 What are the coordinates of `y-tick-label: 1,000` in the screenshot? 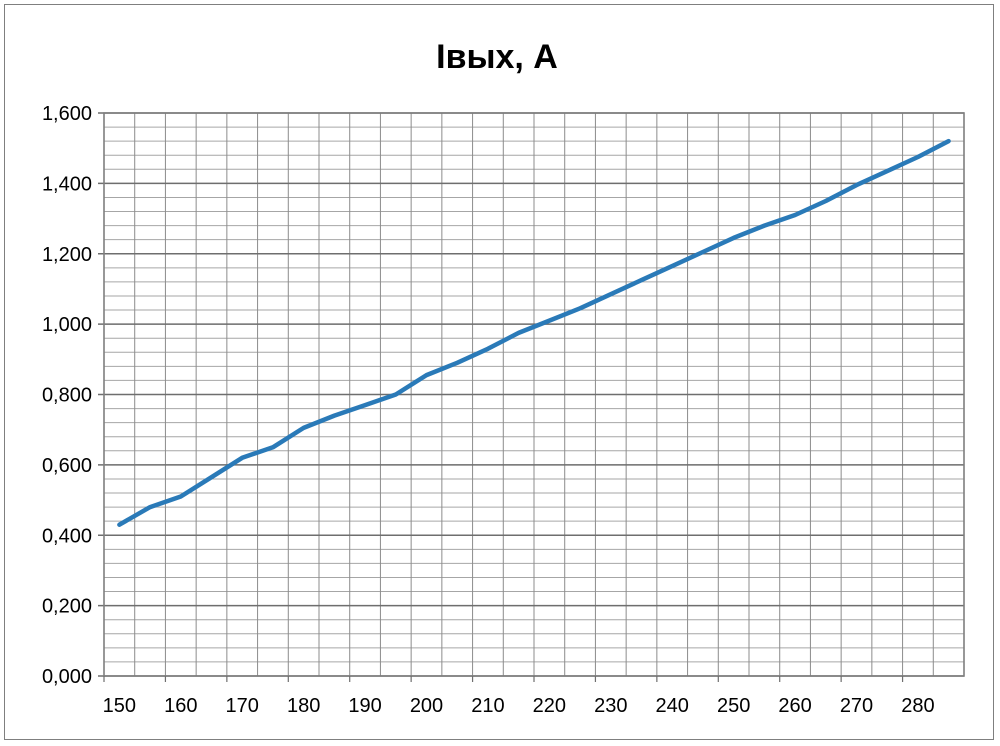 It's located at (67, 325).